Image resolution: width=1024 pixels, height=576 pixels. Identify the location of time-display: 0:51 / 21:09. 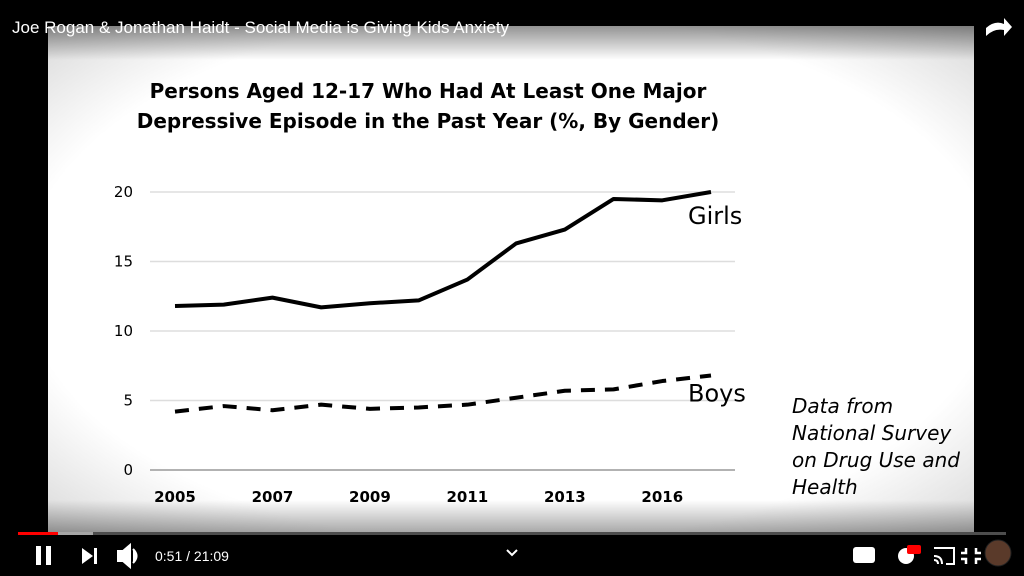
(192, 556).